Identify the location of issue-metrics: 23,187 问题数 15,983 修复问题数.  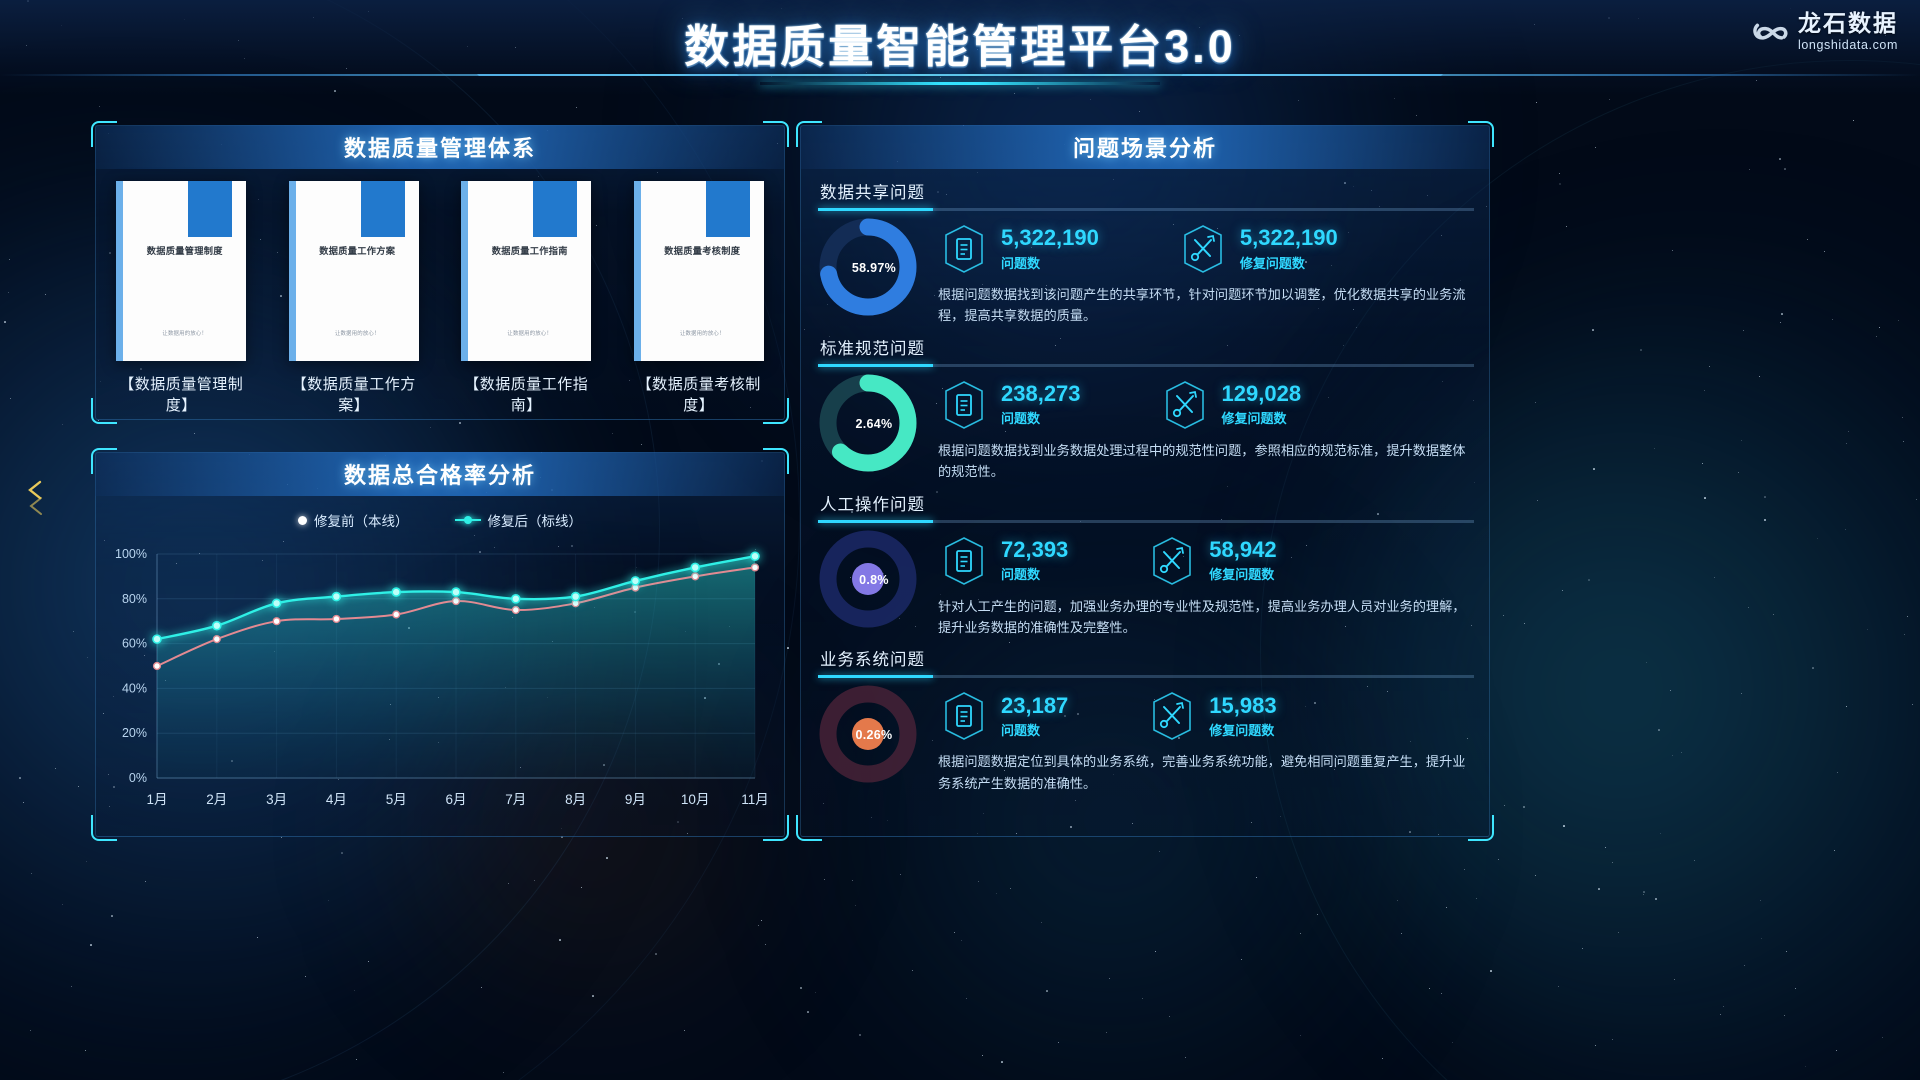
(1206, 716).